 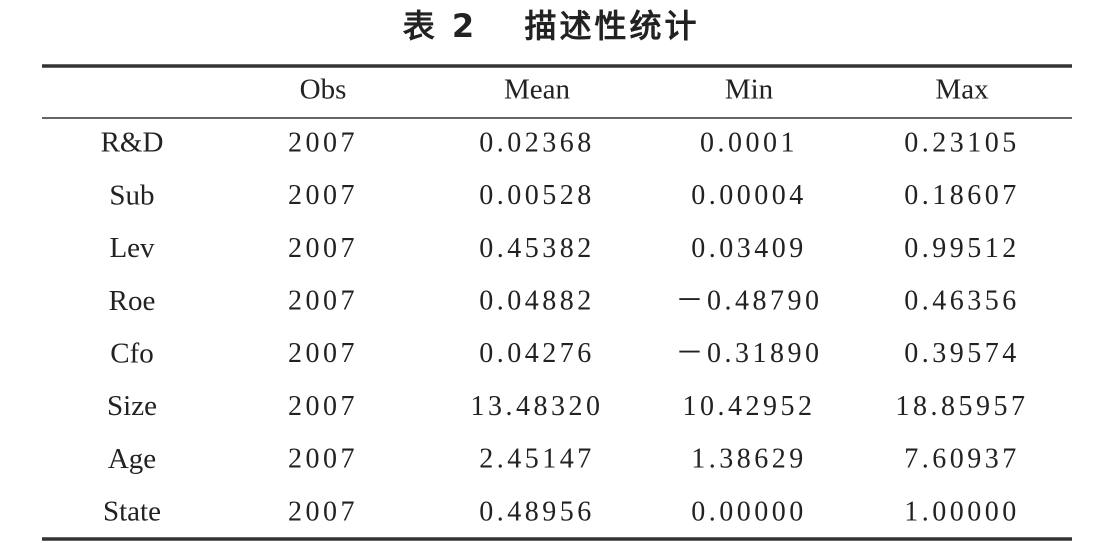 What do you see at coordinates (749, 195) in the screenshot?
I see `cell: 0.00004` at bounding box center [749, 195].